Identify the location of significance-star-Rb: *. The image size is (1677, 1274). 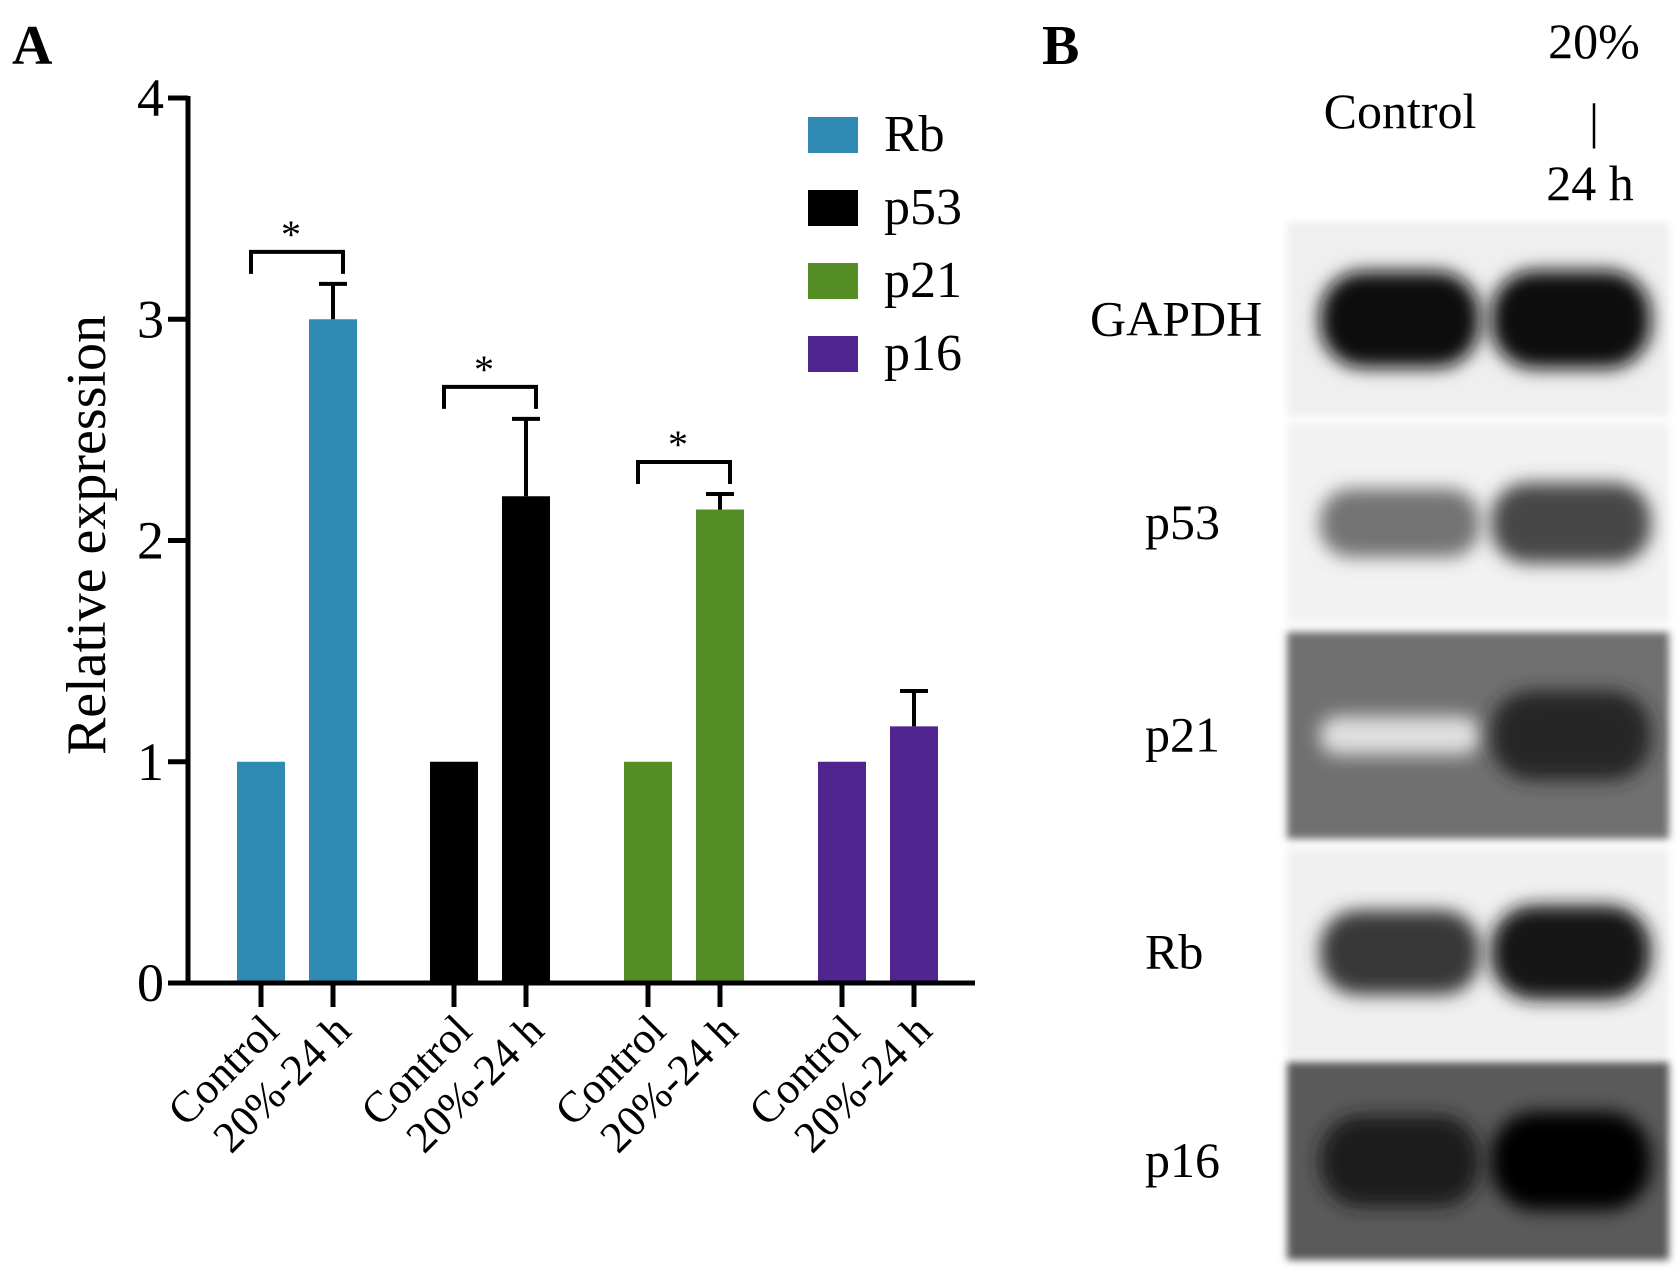
(291, 234).